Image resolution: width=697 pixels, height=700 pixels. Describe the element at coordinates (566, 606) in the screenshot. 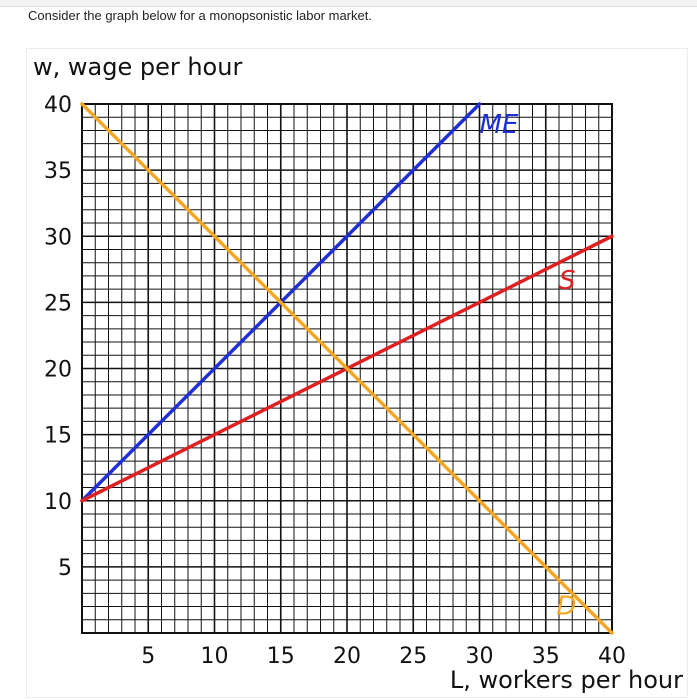

I see `curve-label-d: D` at that location.